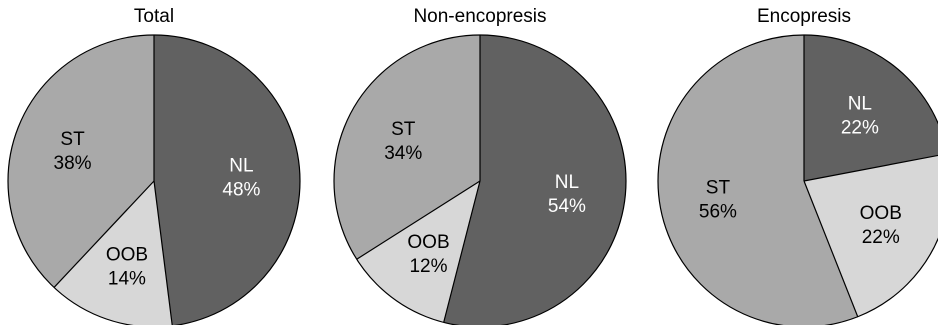 This screenshot has width=938, height=325. I want to click on pie-slice-encopresis-nl, so click(871, 108).